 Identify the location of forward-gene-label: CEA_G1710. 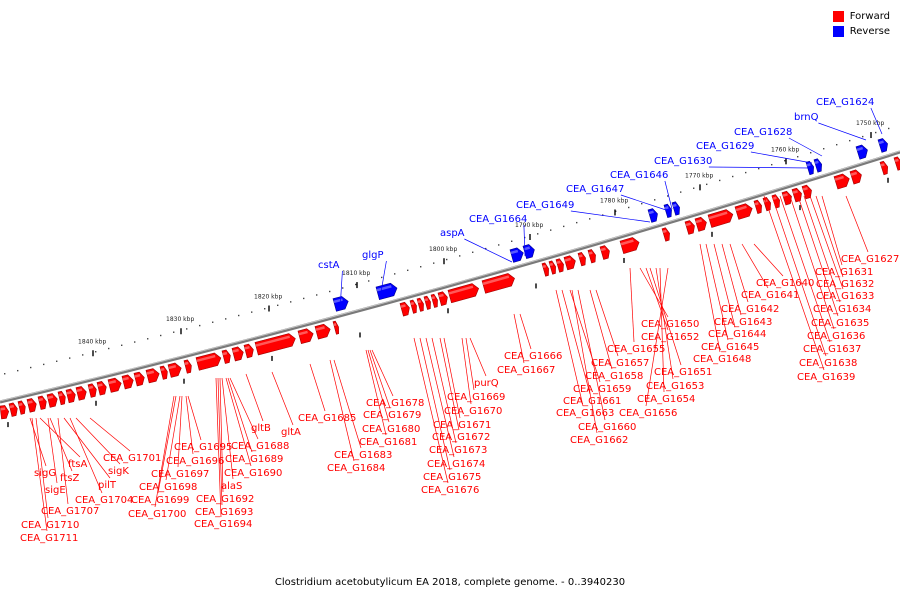
(50, 525).